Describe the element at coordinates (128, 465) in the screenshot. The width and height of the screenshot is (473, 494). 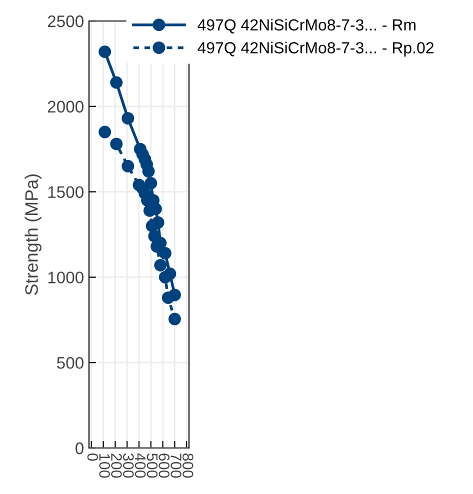
I see `x-tick-label: 300` at that location.